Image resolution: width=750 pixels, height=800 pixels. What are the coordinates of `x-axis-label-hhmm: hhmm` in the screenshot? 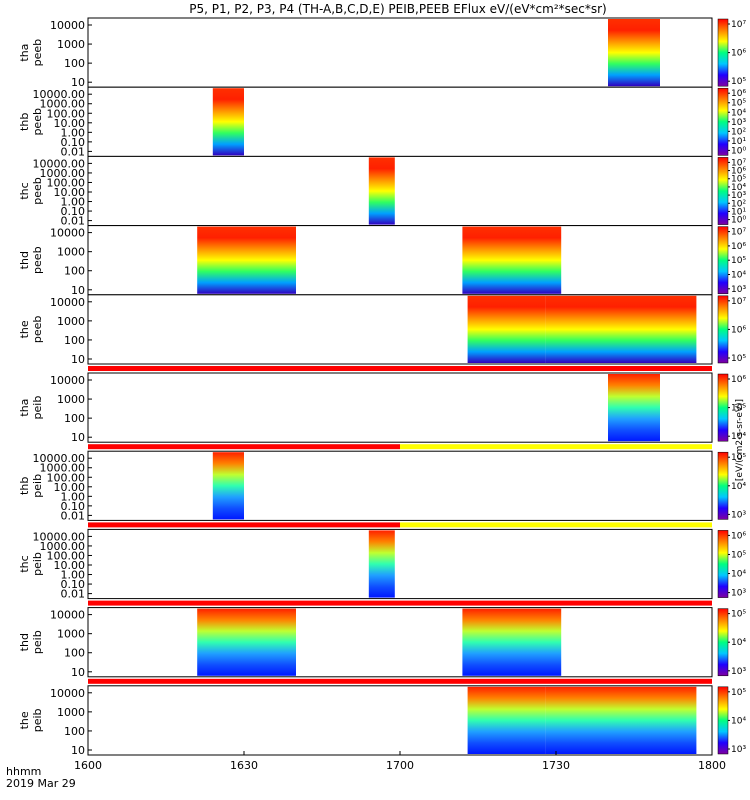 It's located at (23, 771).